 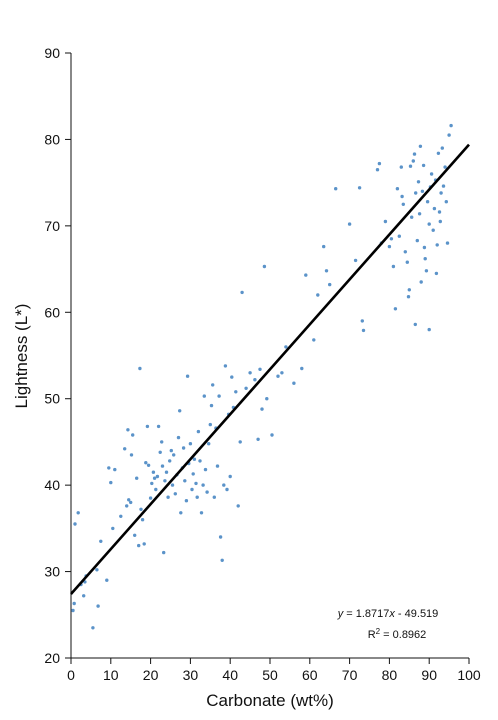 What do you see at coordinates (151, 675) in the screenshot?
I see `x-tick-label: 20` at bounding box center [151, 675].